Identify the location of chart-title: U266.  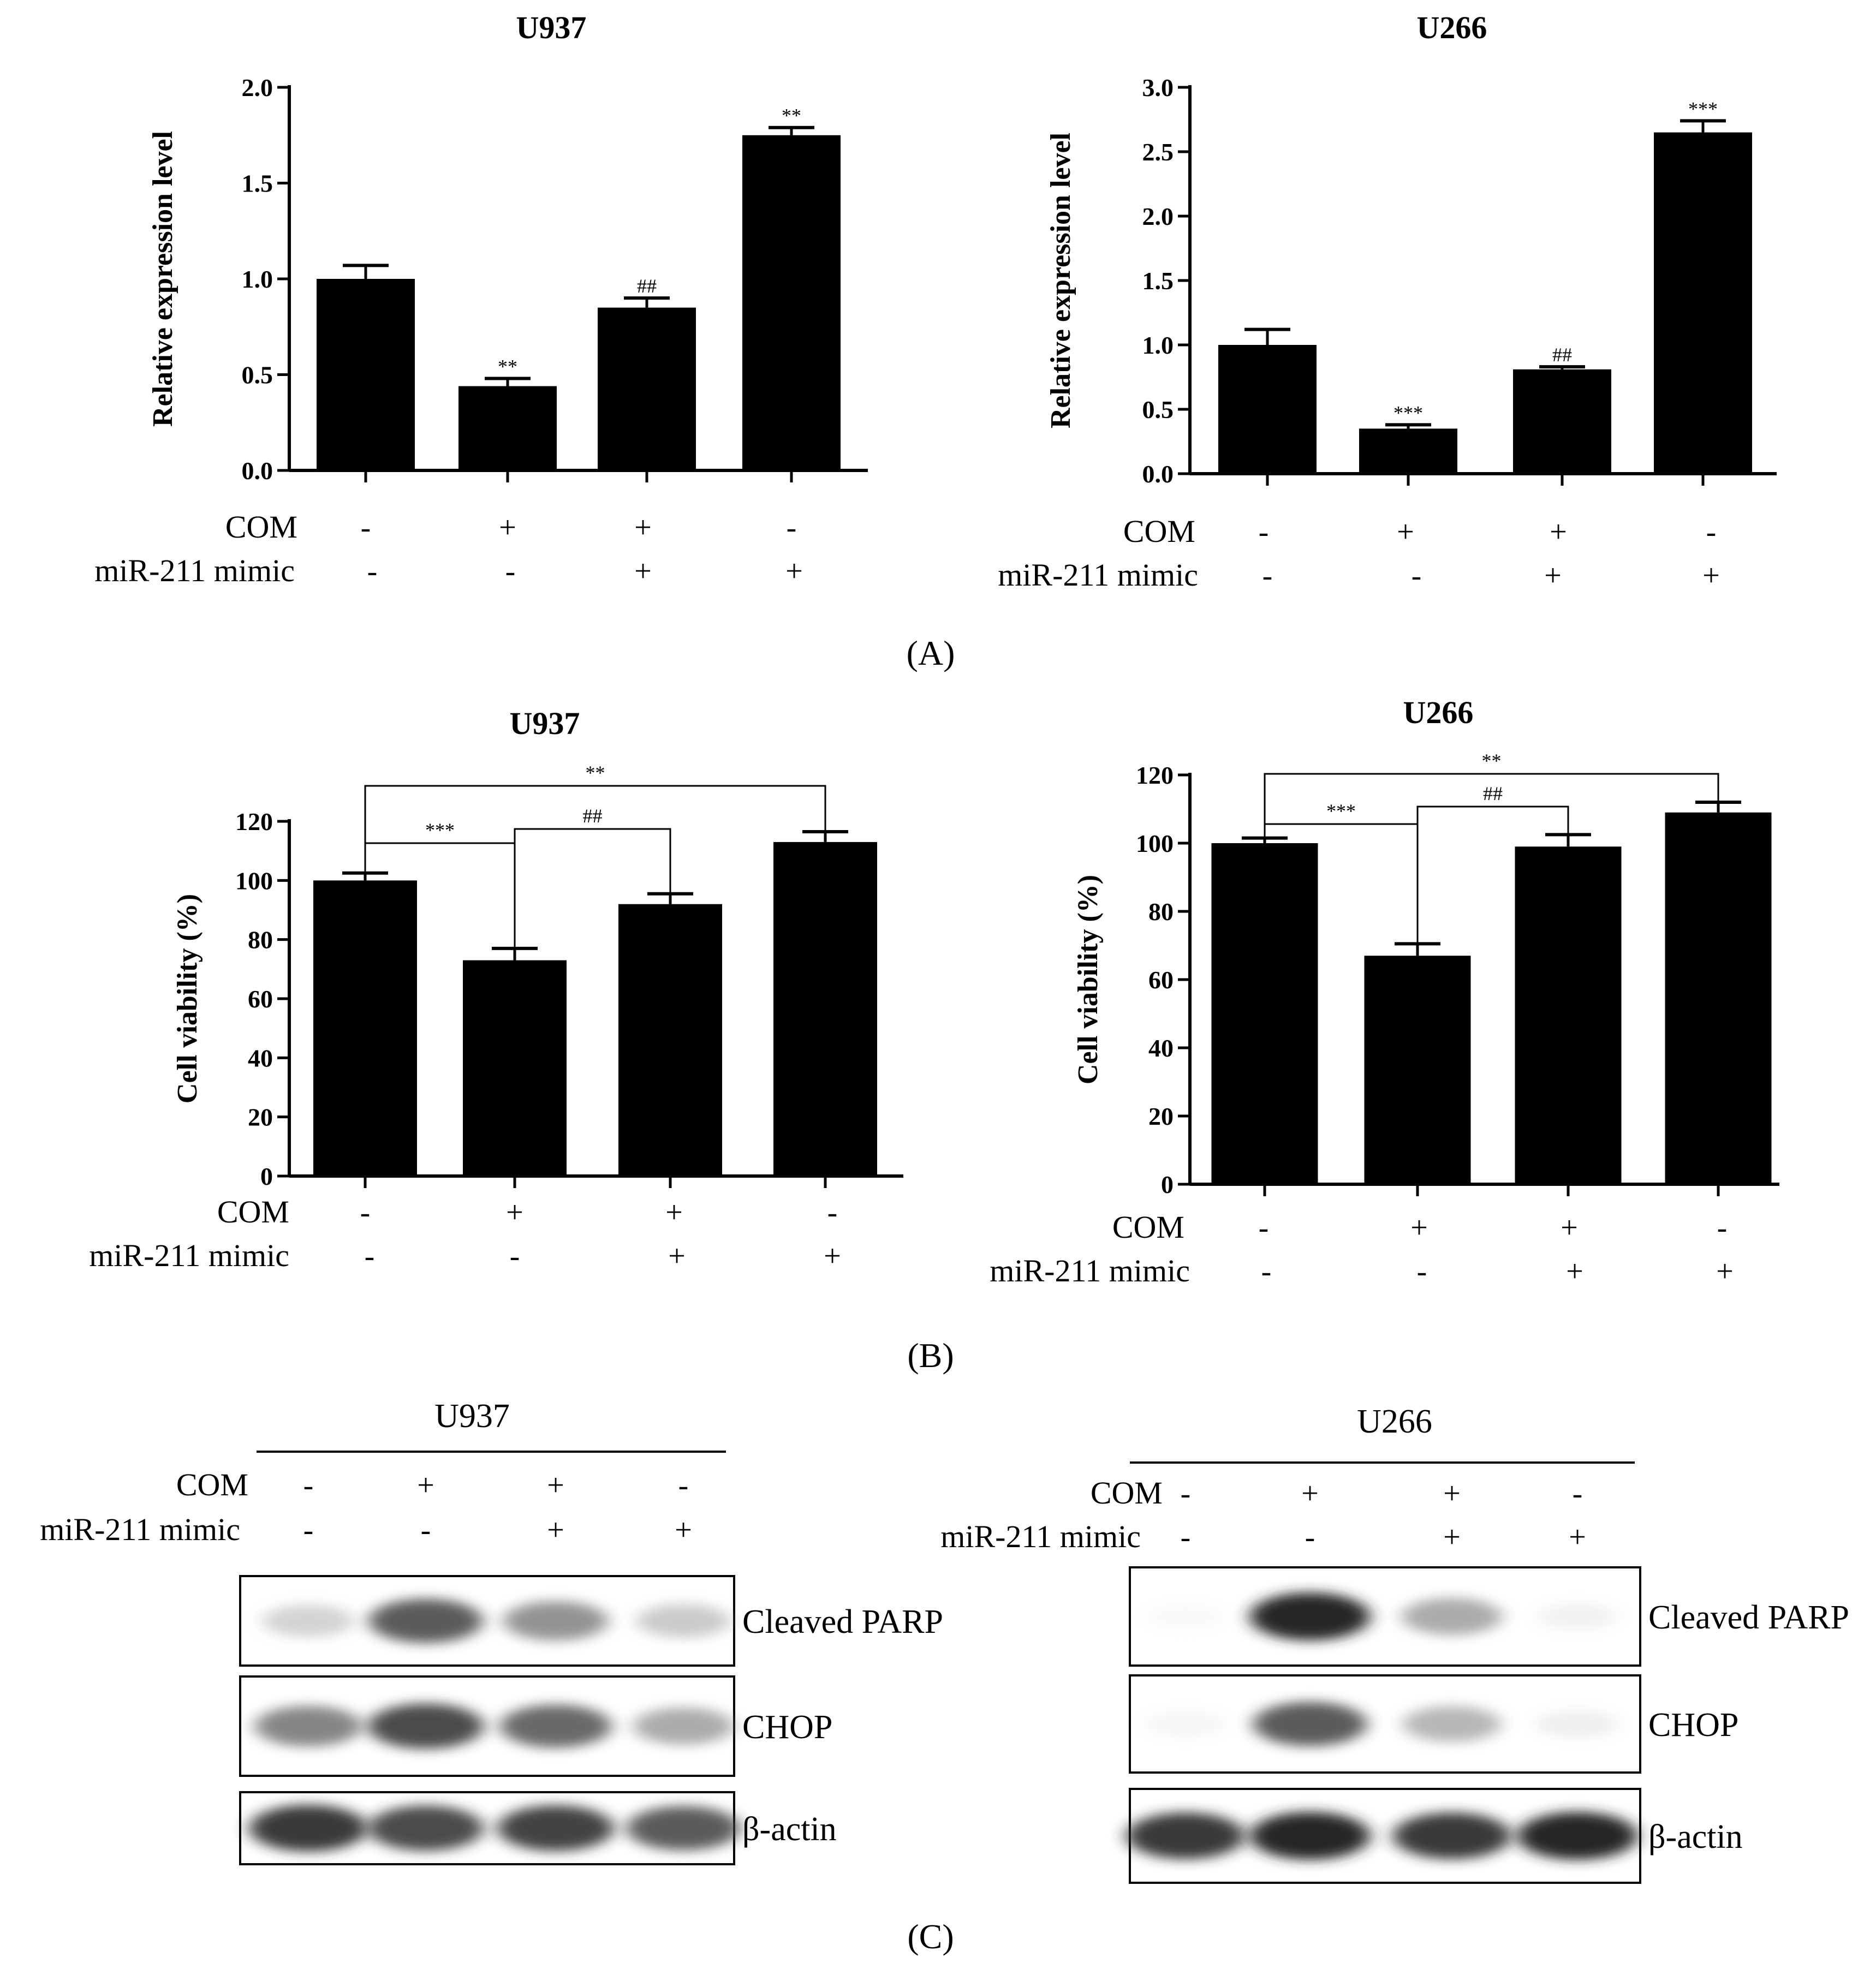
(1438, 712).